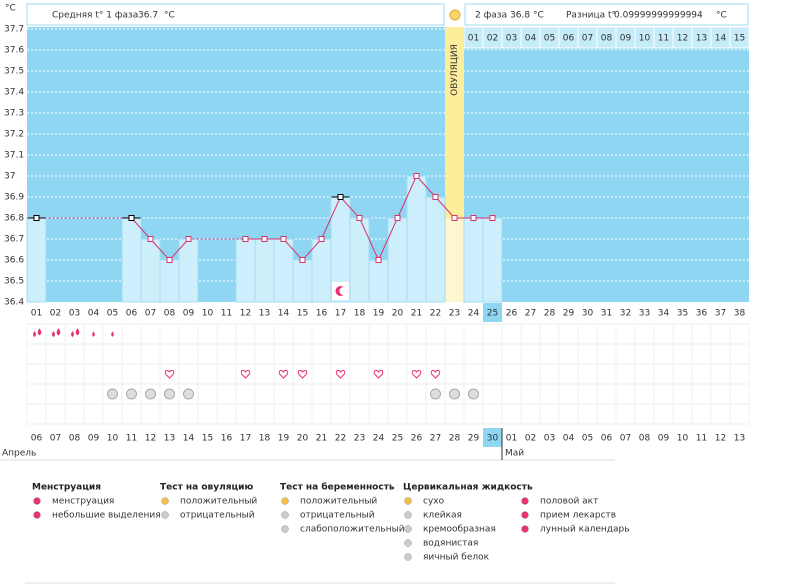  Describe the element at coordinates (530, 439) in the screenshot. I see `date-label: 02` at that location.